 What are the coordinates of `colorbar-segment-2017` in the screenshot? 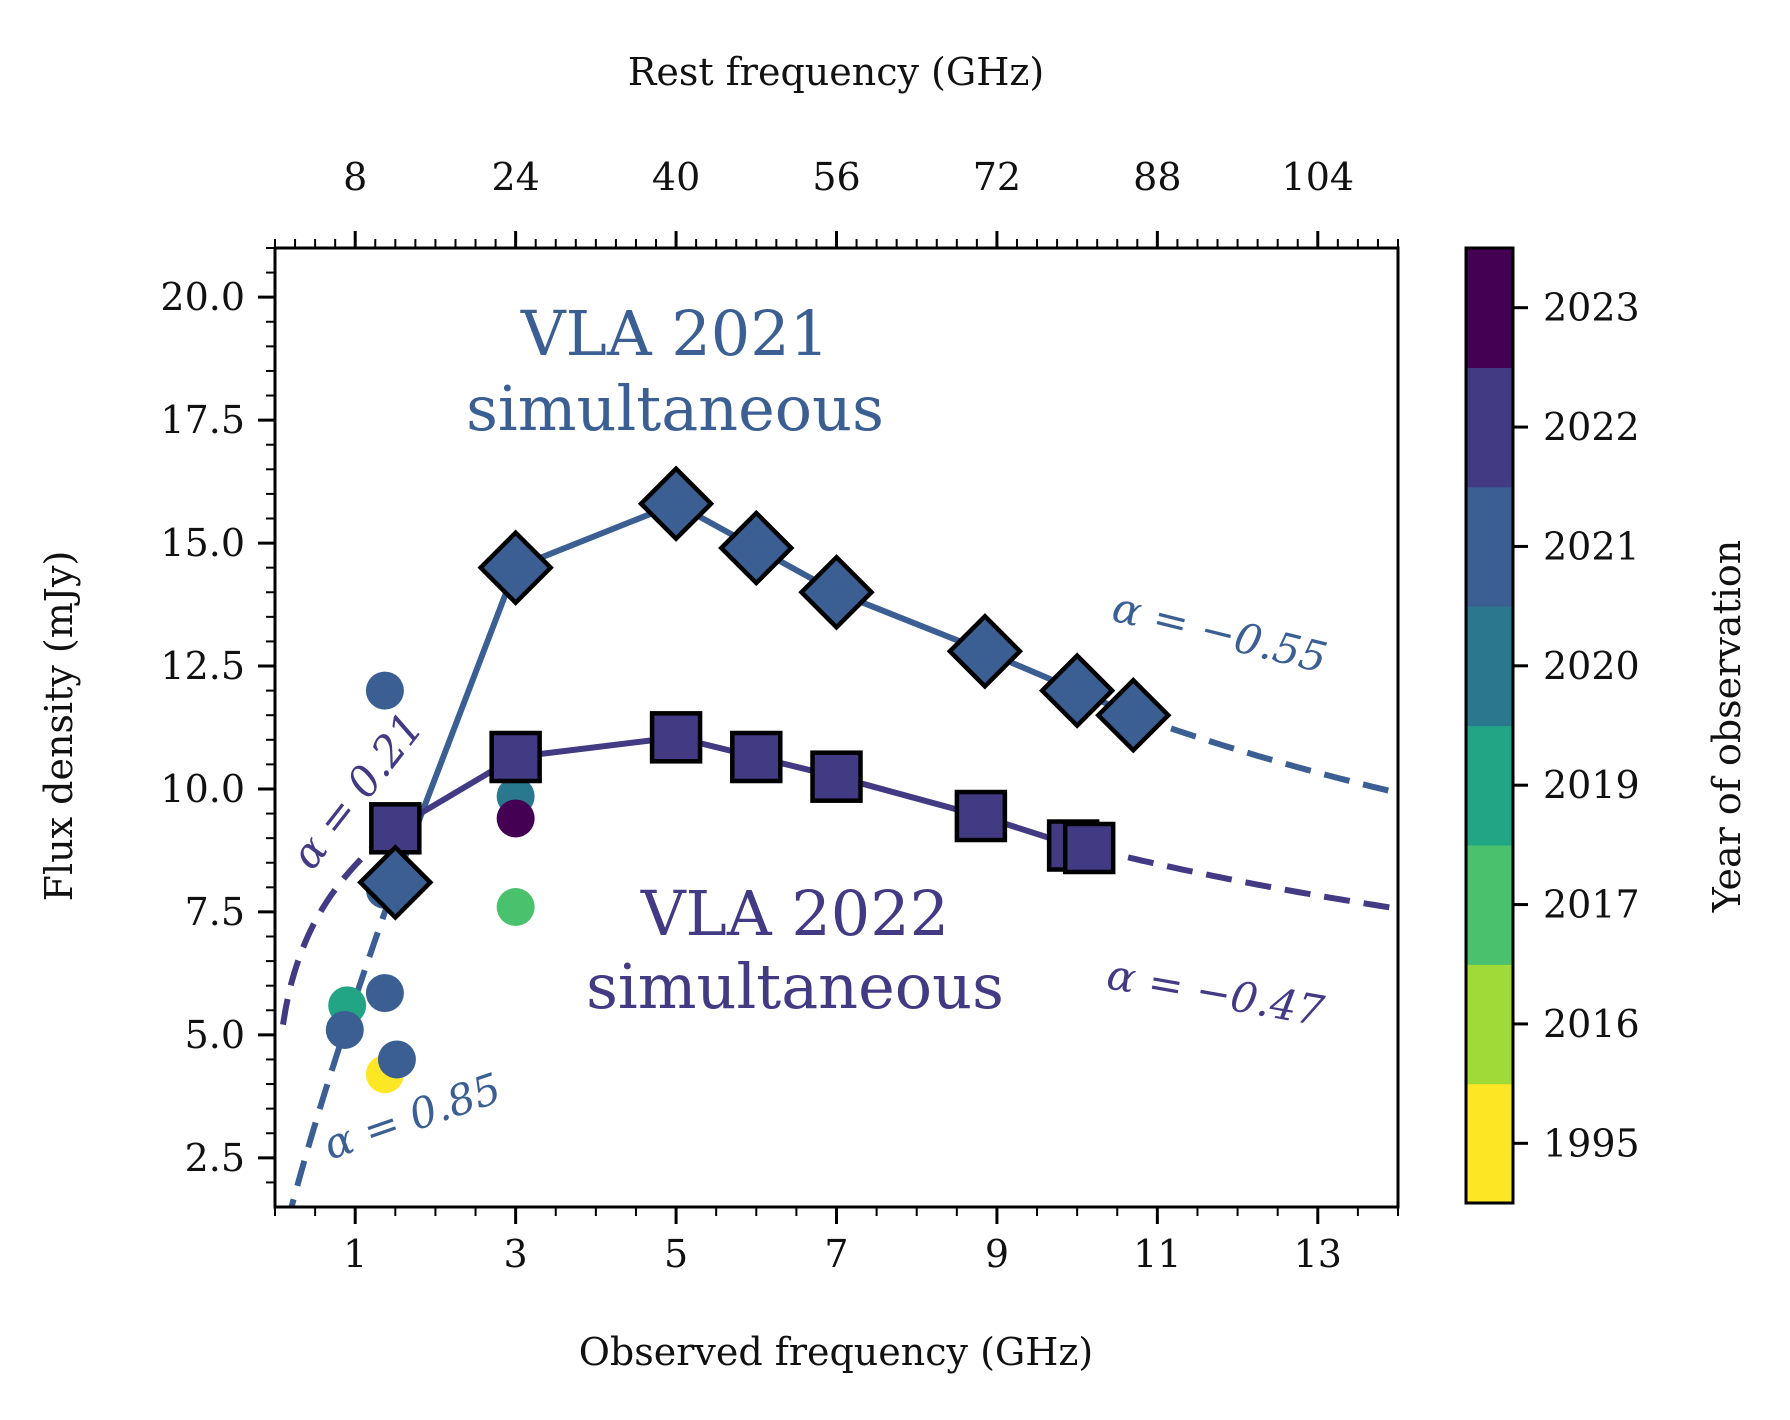 It's located at (1489, 904).